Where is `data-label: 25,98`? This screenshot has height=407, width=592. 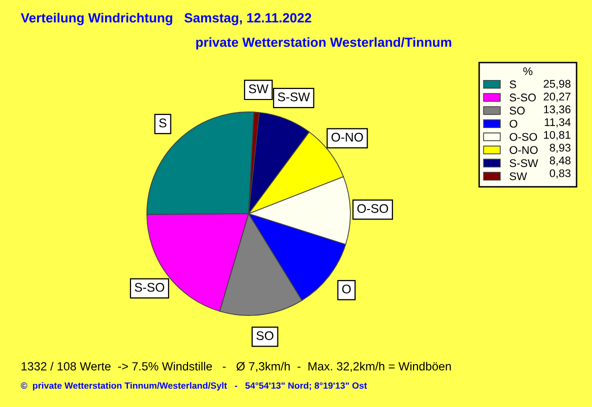 data-label: 25,98 is located at coordinates (557, 85).